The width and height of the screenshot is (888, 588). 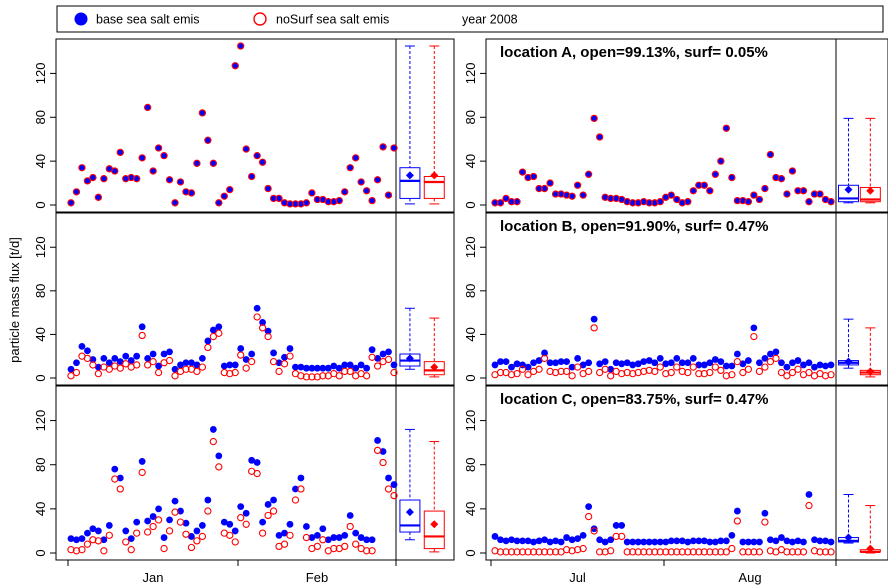 I want to click on y-tick-label: 80, so click(x=470, y=117).